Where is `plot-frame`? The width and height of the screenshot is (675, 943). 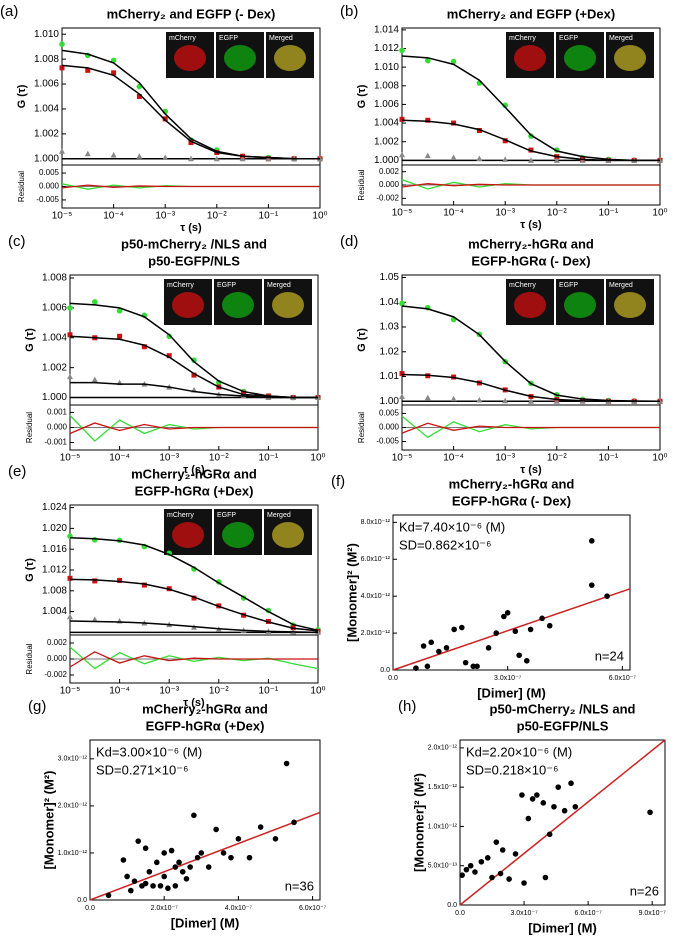 plot-frame is located at coordinates (205, 820).